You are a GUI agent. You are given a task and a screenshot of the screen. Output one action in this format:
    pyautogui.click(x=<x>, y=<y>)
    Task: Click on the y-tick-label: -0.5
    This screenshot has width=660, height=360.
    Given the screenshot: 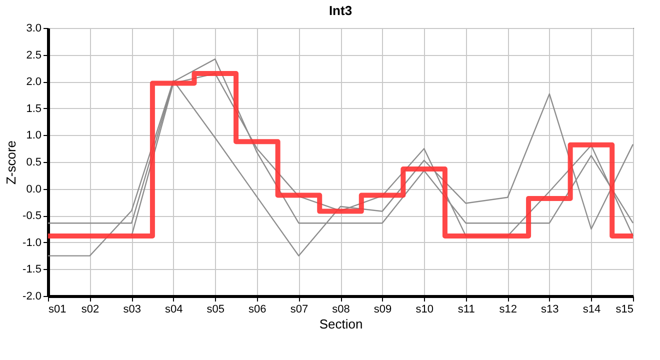 What is the action you would take?
    pyautogui.click(x=32, y=216)
    